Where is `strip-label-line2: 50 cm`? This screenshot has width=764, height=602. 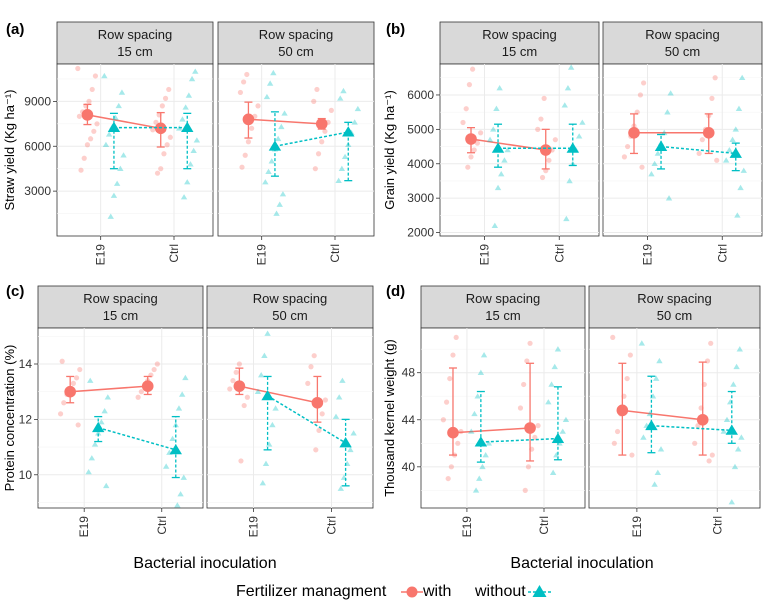
strip-label-line2: 50 cm is located at coordinates (682, 51).